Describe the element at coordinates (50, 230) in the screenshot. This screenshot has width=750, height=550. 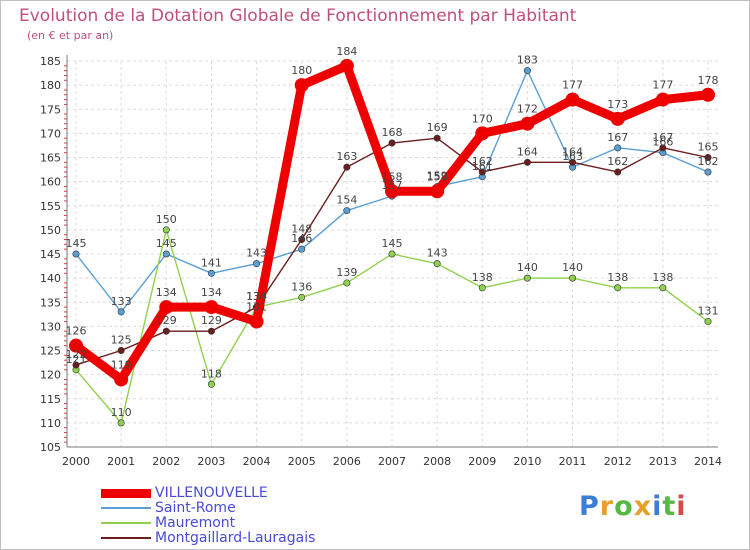
I see `y-tick-label: 150` at that location.